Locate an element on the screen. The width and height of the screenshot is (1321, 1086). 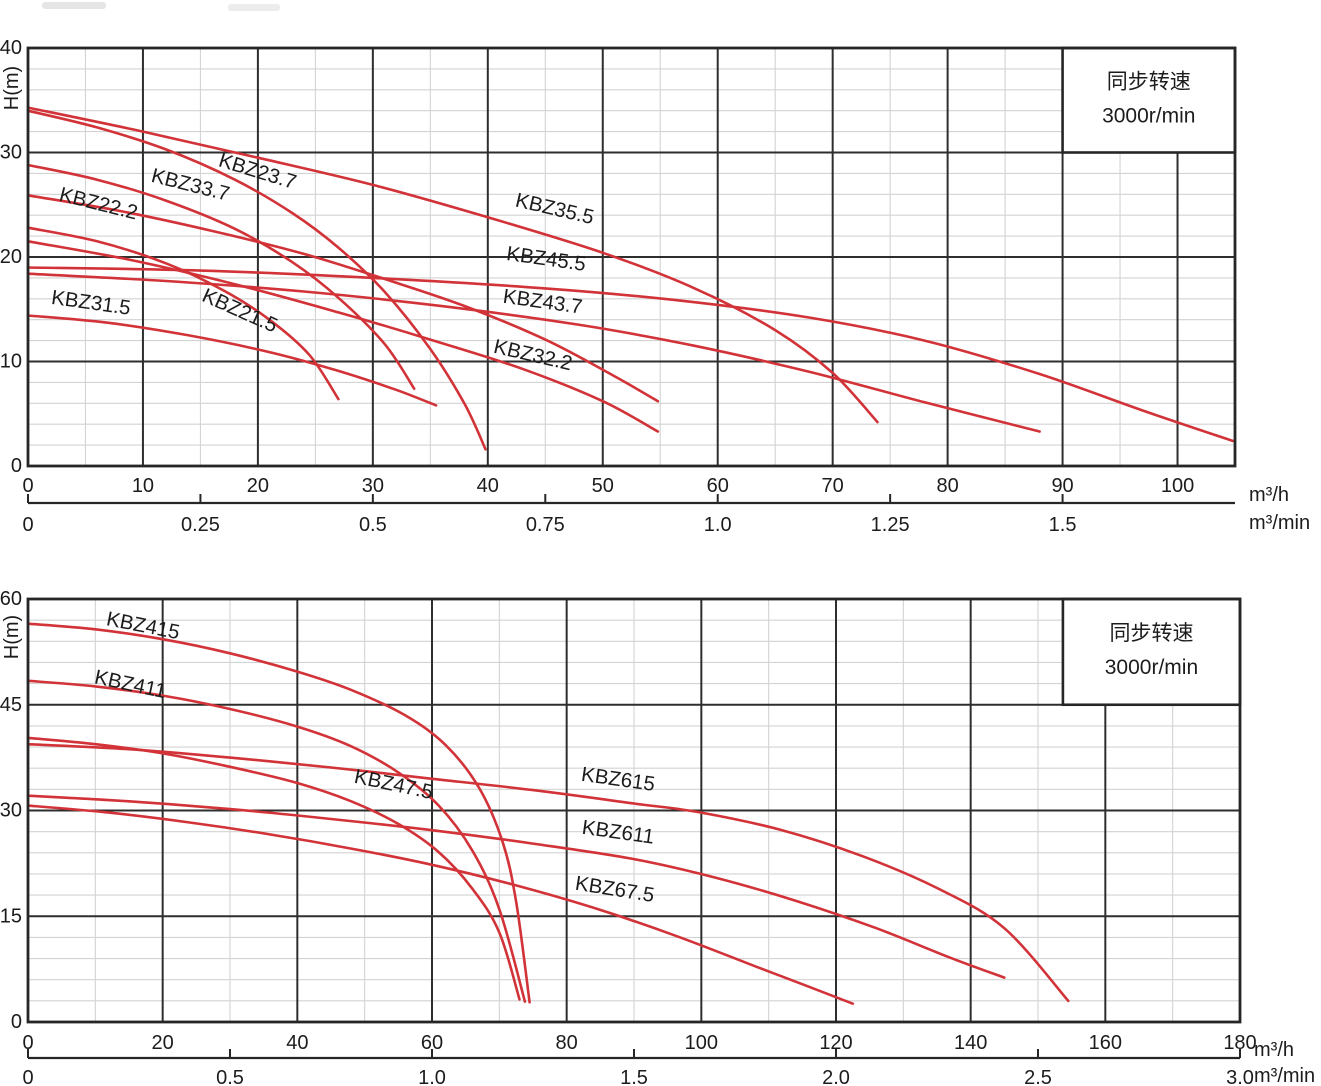
y-tick-label: 45 is located at coordinates (11, 705).